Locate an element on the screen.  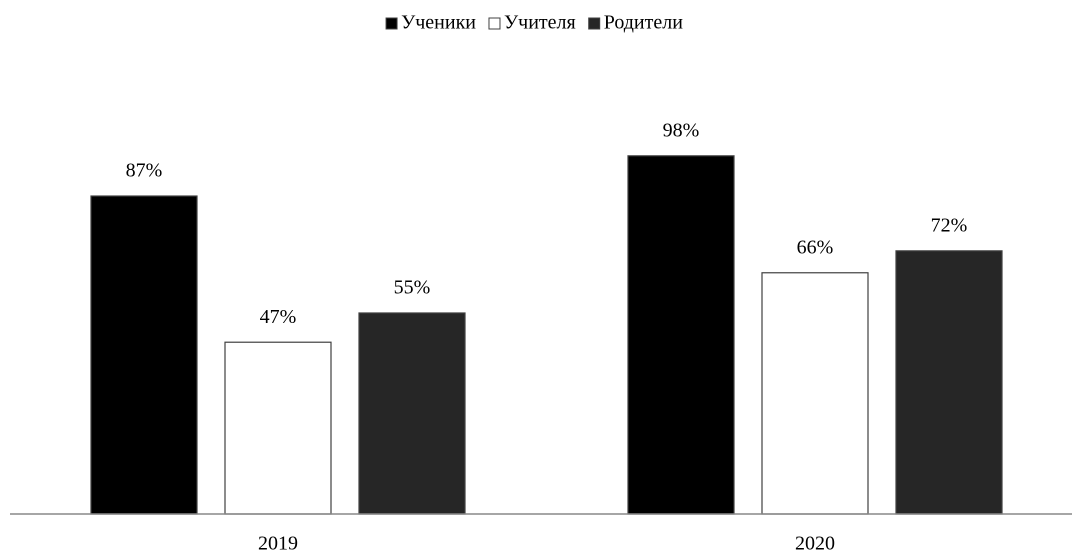
data-label: 55% is located at coordinates (412, 288).